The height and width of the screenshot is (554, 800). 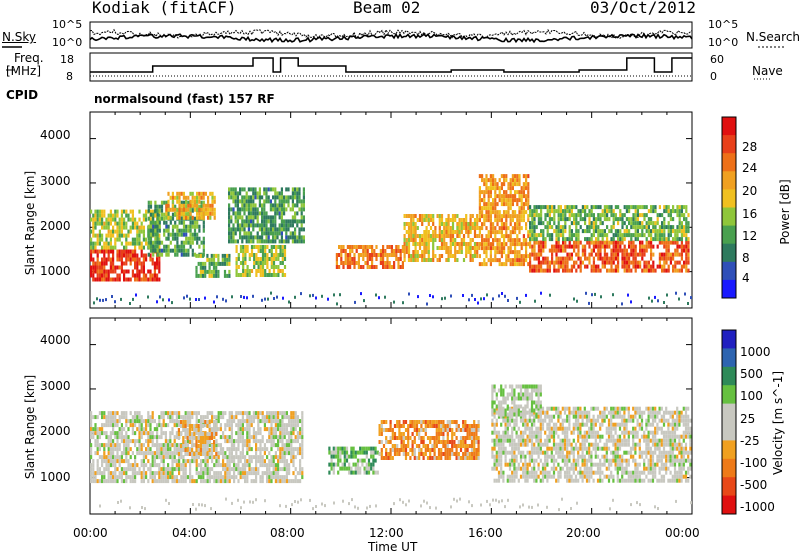 What do you see at coordinates (723, 24) in the screenshot?
I see `noise-right-tick-top: 10^5` at bounding box center [723, 24].